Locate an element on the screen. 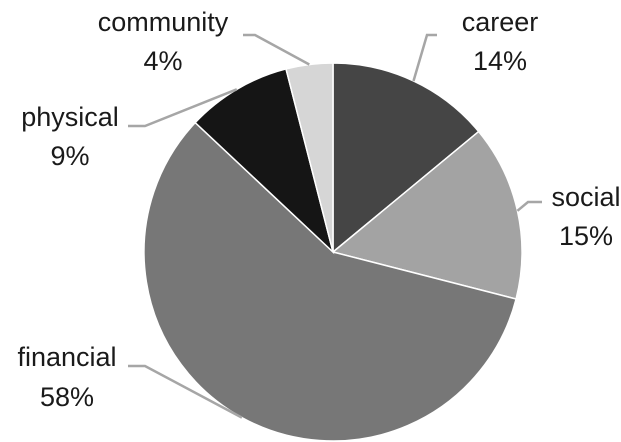 The width and height of the screenshot is (621, 442). leader-line-career is located at coordinates (424, 57).